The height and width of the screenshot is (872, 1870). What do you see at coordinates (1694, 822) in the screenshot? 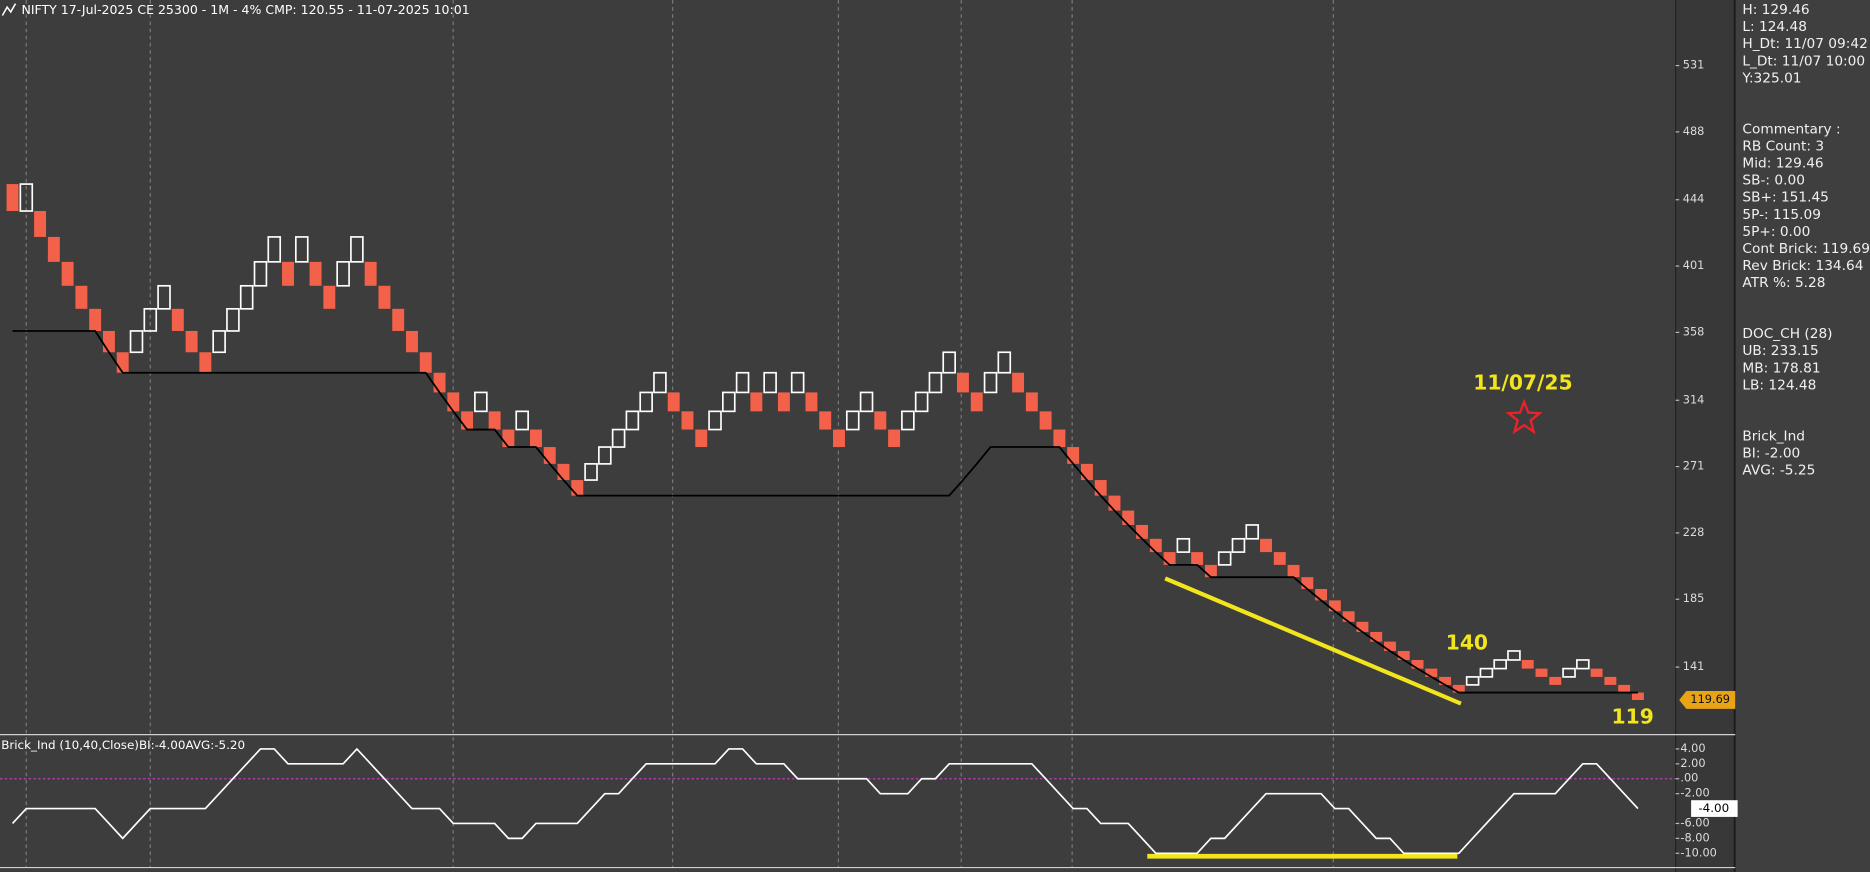
I see `y-tick-label: -6.00` at bounding box center [1694, 822].